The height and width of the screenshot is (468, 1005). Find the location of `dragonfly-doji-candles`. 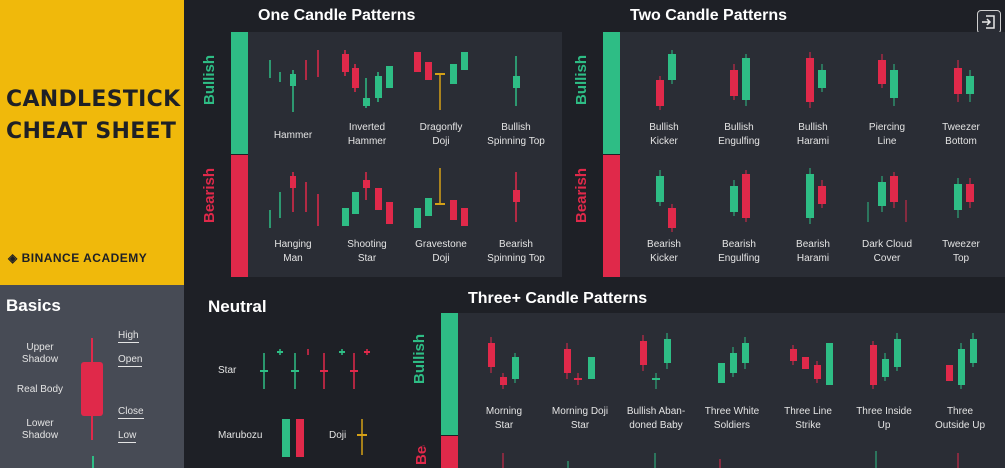

dragonfly-doji-candles is located at coordinates (441, 81).